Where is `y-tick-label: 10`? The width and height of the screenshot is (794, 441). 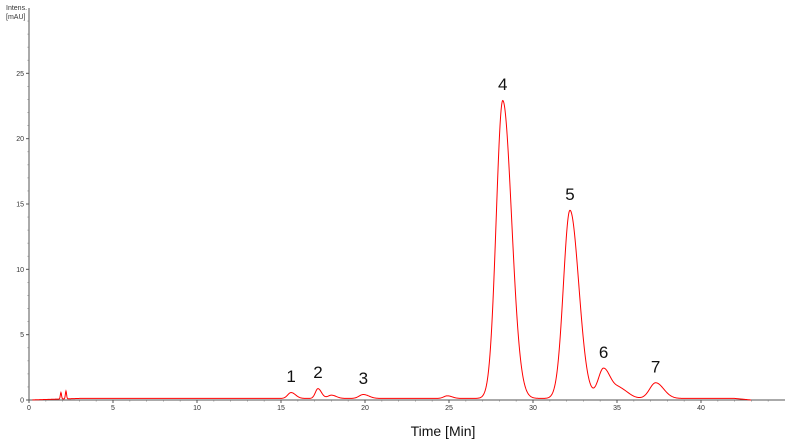
y-tick-label: 10 is located at coordinates (20, 270).